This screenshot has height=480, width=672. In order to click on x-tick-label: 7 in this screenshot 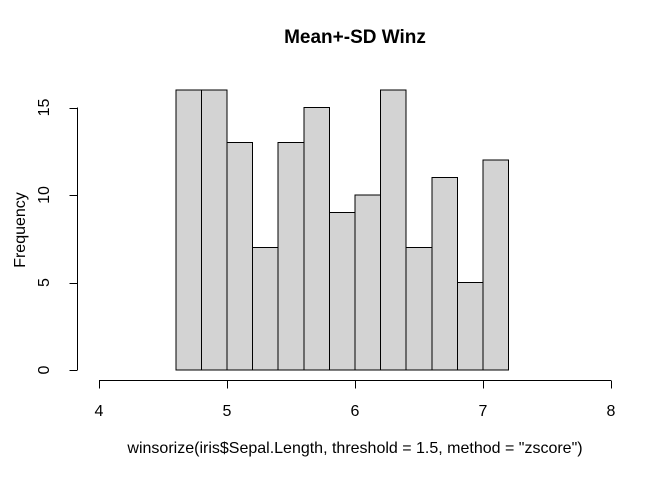, I will do `click(483, 411)`.